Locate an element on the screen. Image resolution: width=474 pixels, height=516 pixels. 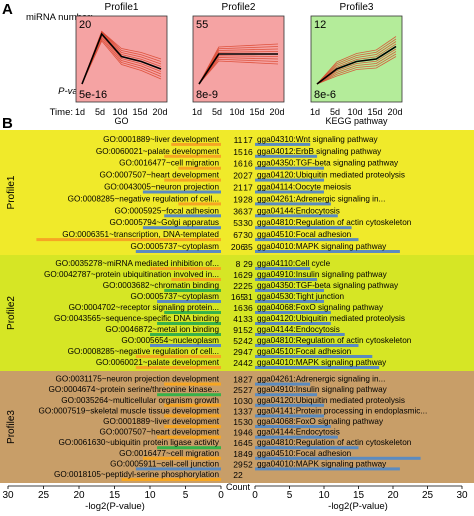
kegg-term-label: gga04310:Wnt signaling pathway is located at coordinates (318, 139).